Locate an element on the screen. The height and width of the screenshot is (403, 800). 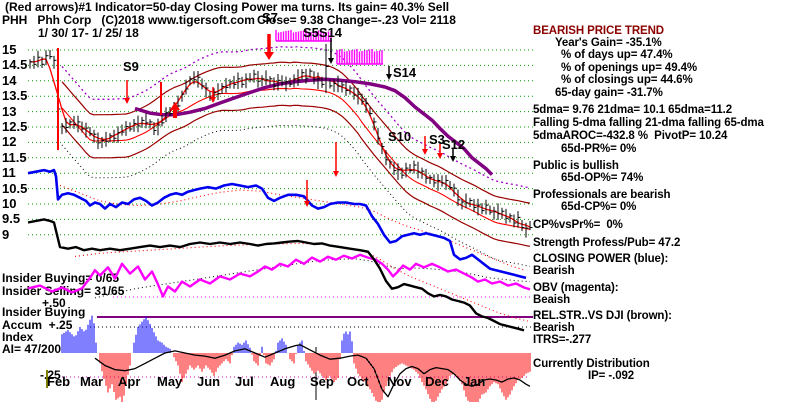
signal-label-S14: S14 is located at coordinates (405, 72).